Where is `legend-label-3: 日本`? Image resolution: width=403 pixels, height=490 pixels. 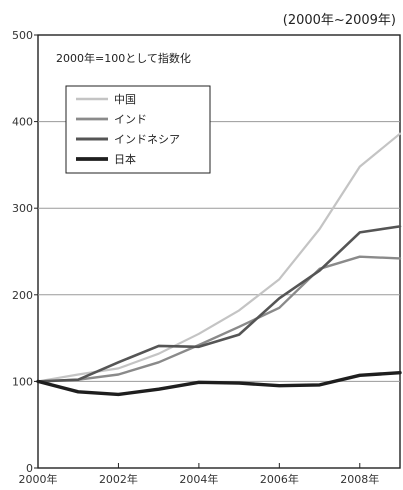
legend-label-3: 日本 is located at coordinates (125, 159).